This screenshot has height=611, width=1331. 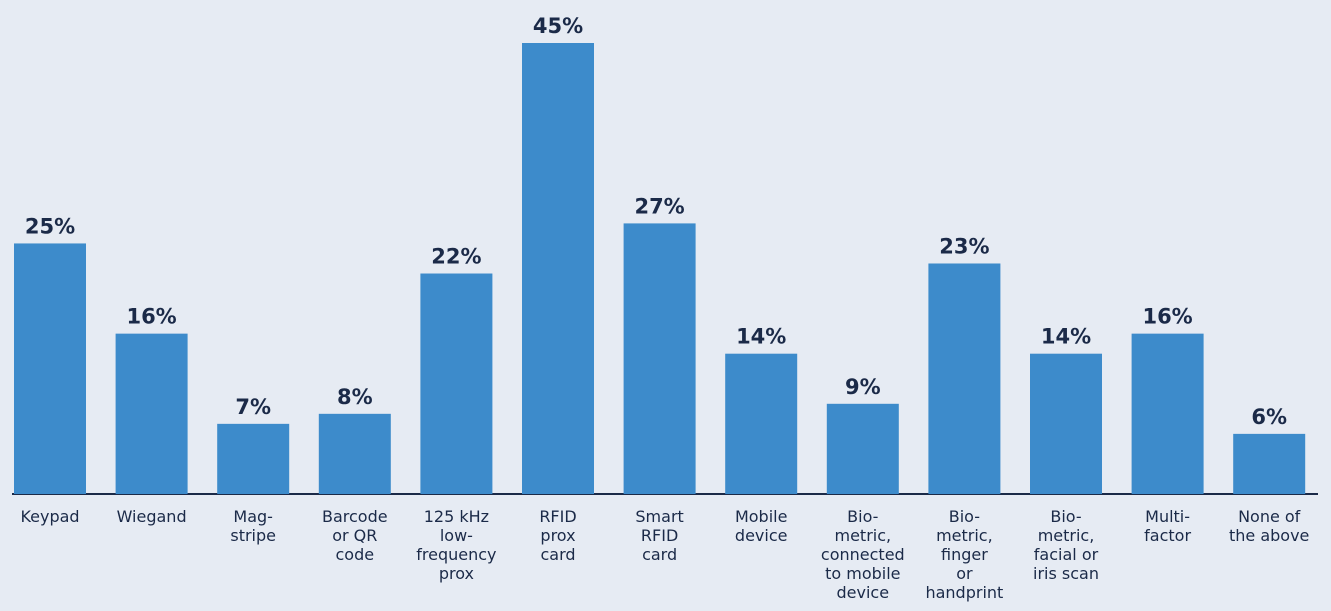 What do you see at coordinates (253, 526) in the screenshot?
I see `category-label: Mag- stripe` at bounding box center [253, 526].